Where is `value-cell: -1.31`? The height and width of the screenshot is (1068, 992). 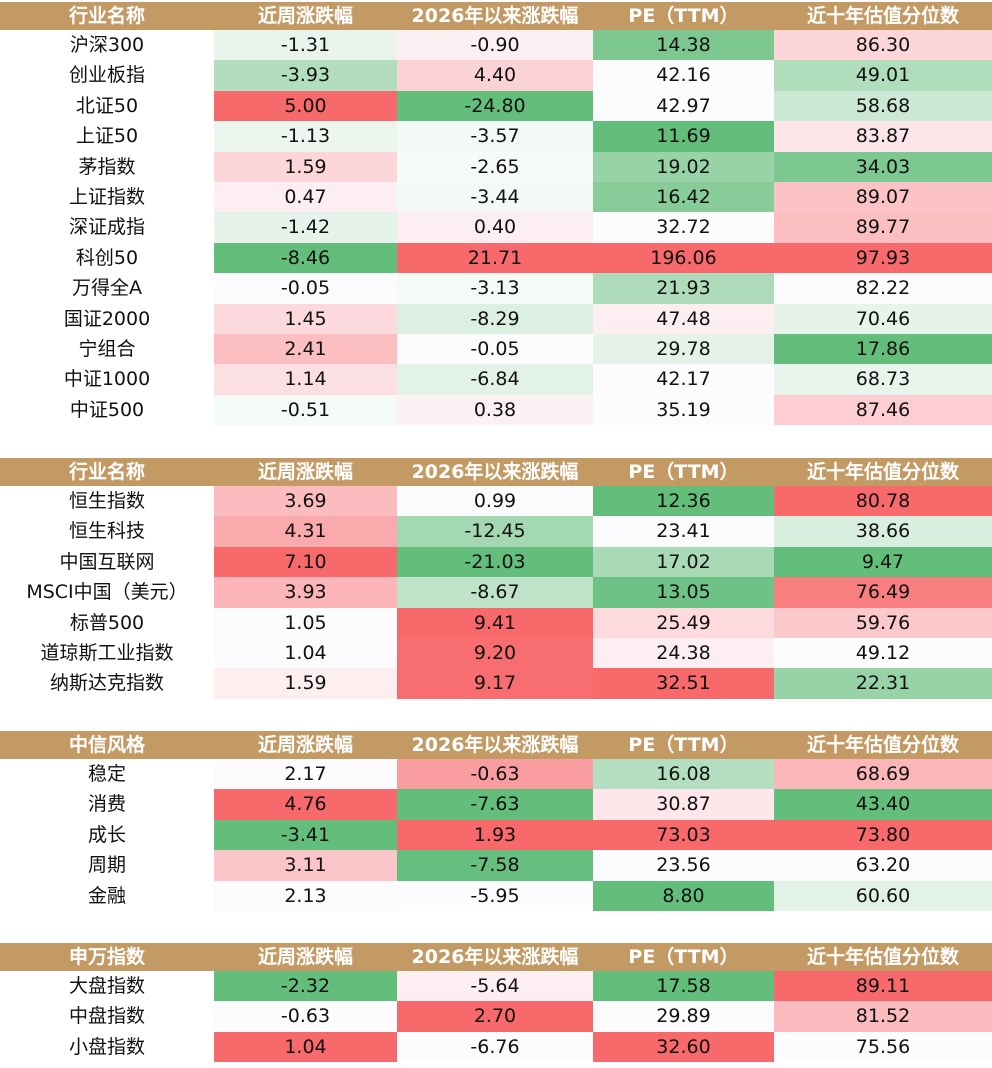 value-cell: -1.31 is located at coordinates (305, 45).